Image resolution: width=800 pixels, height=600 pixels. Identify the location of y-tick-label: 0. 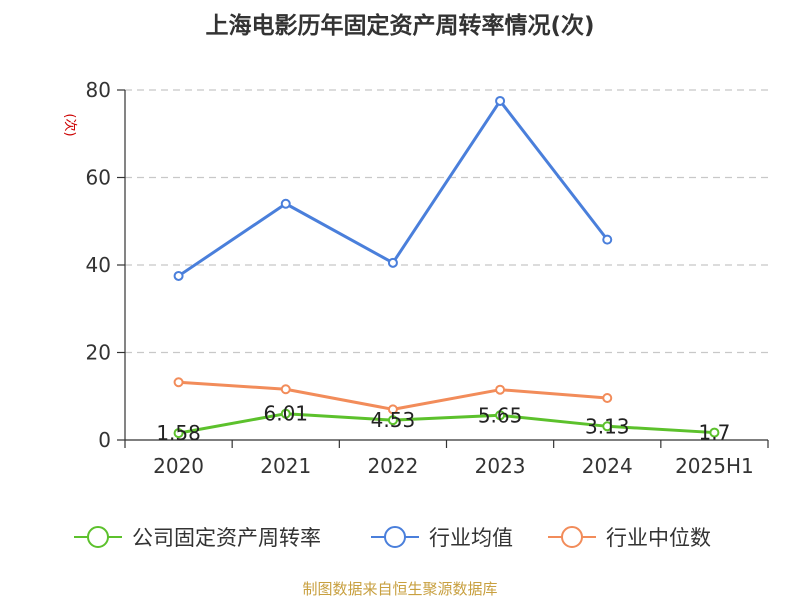
(104, 440).